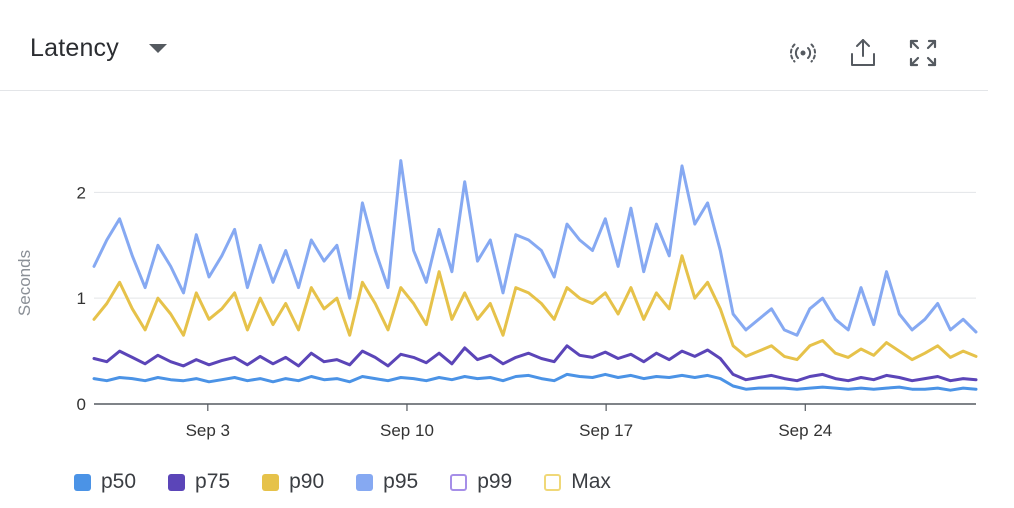 The width and height of the screenshot is (1014, 508). I want to click on legend-label: Max, so click(591, 481).